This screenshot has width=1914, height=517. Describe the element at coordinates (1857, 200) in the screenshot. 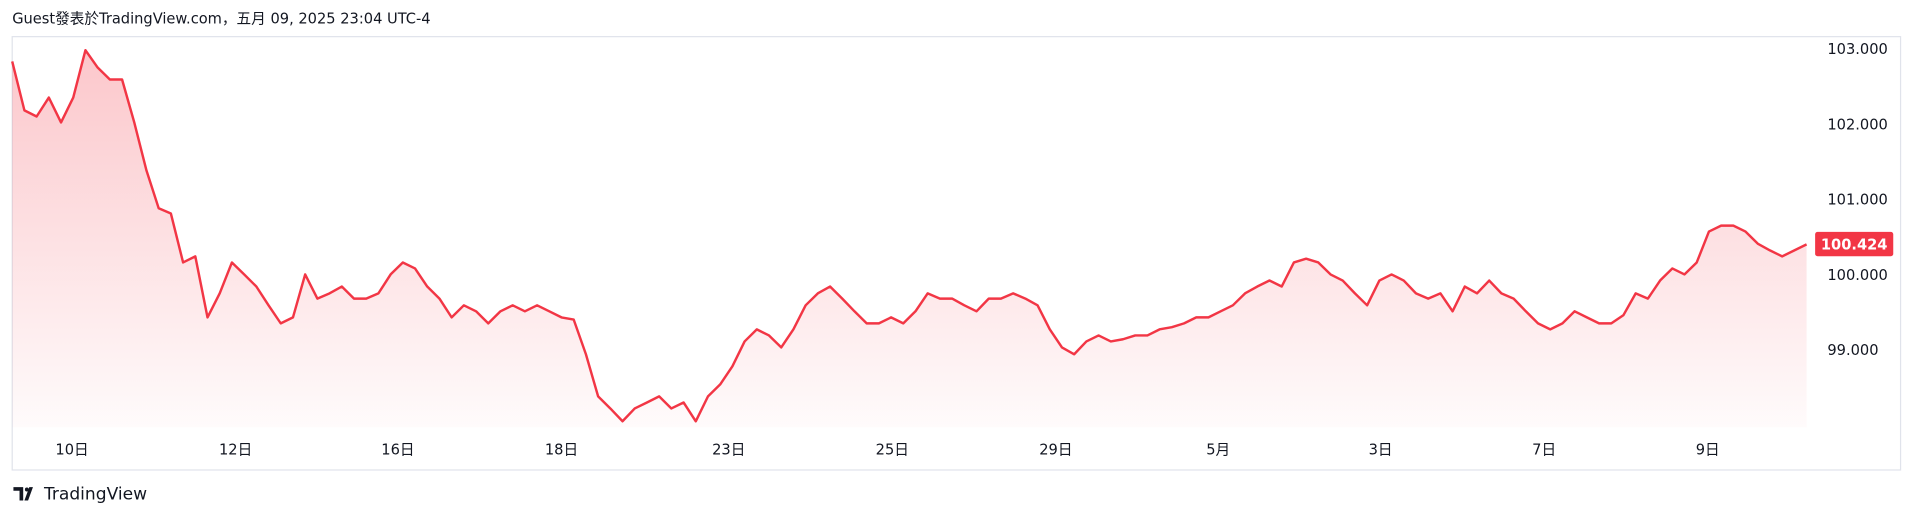

I see `y-tick-label: 101.000` at that location.